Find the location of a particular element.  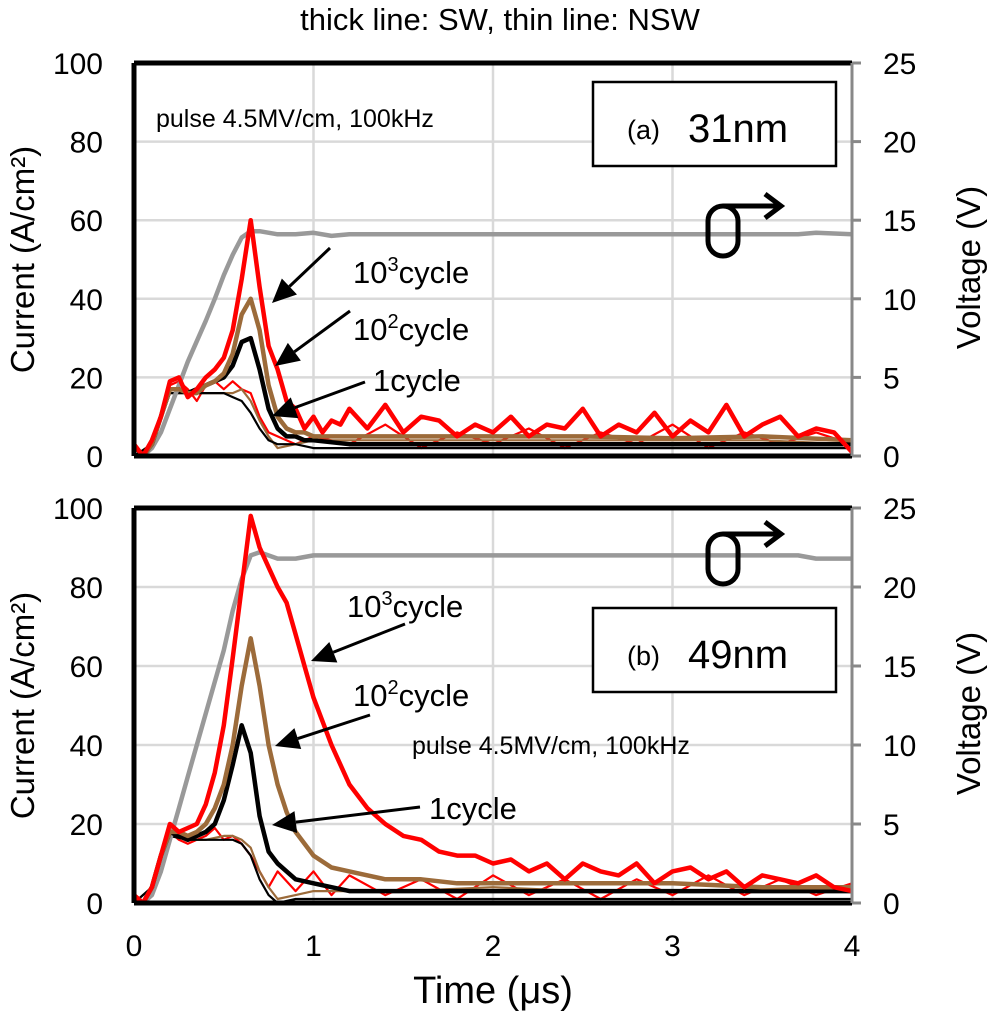

x-tick-label: 0 is located at coordinates (134, 946).